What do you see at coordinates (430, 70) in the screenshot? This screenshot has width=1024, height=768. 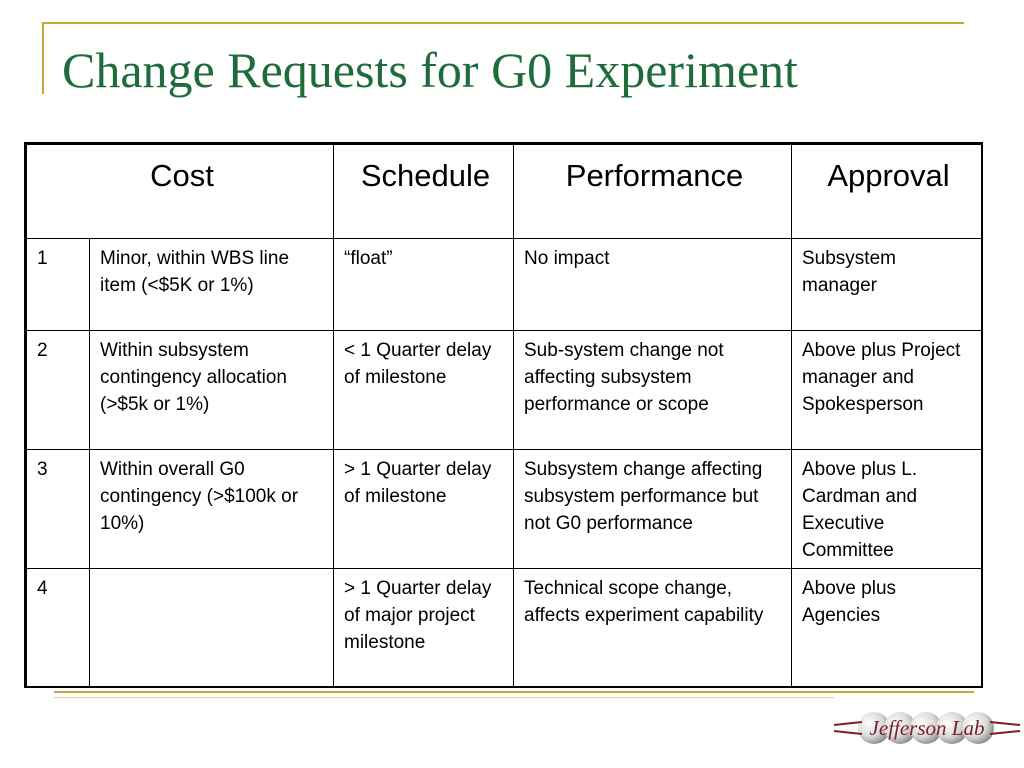 I see `slide-title: Change Requests for G0 Experiment` at bounding box center [430, 70].